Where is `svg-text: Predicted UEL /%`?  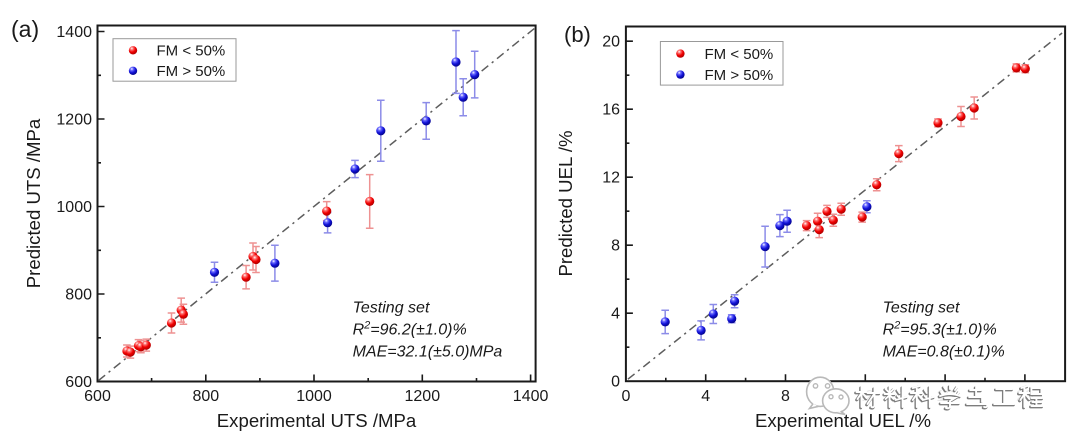
svg-text: Predicted UEL /% is located at coordinates (565, 203).